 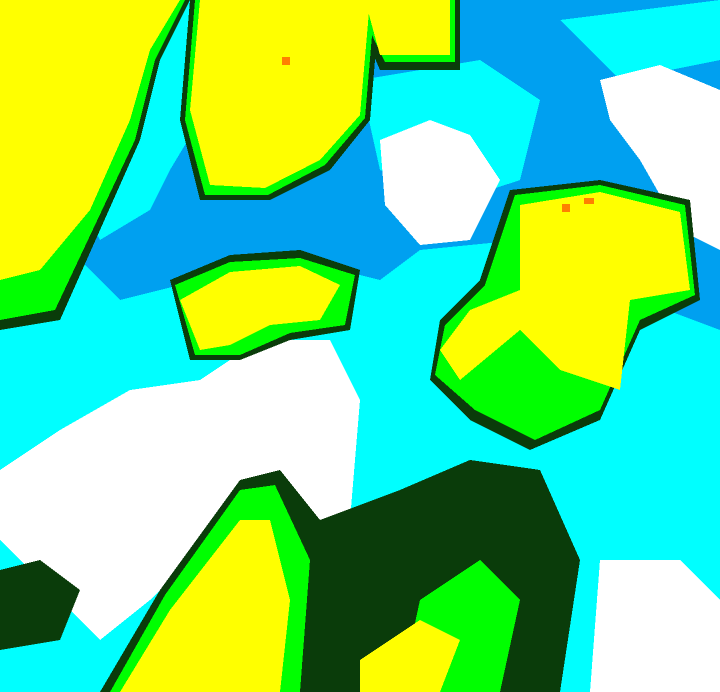 What do you see at coordinates (40, 605) in the screenshot?
I see `dg-patch` at bounding box center [40, 605].